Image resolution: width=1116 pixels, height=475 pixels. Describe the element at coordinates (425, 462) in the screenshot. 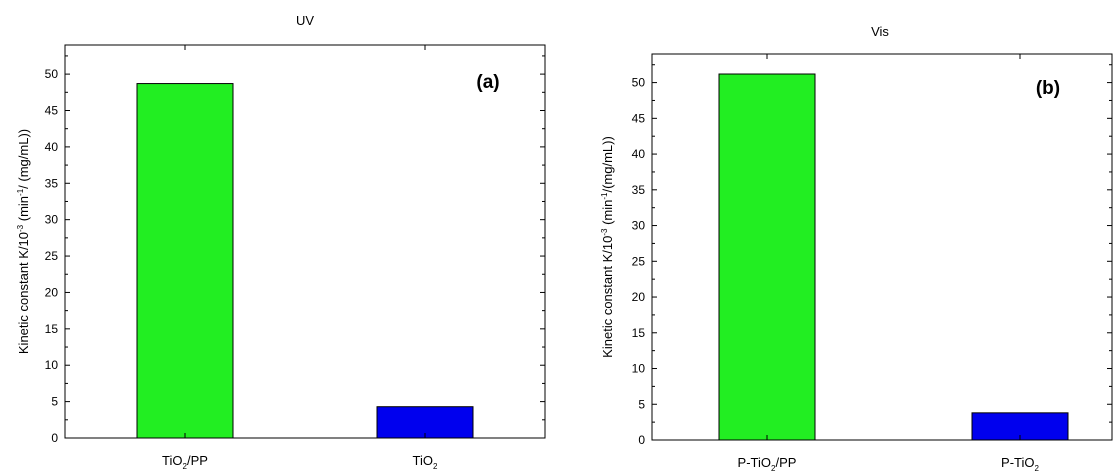

I see `x-tick-label: TiO2` at that location.